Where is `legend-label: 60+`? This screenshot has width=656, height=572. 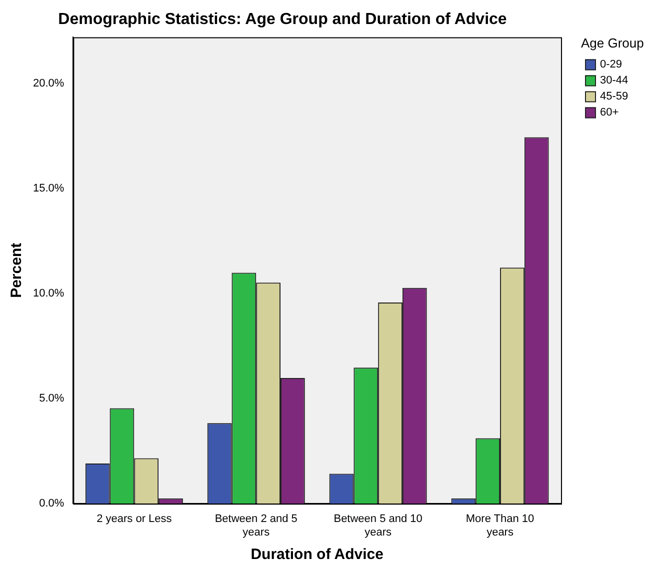
legend-label: 60+ is located at coordinates (609, 112).